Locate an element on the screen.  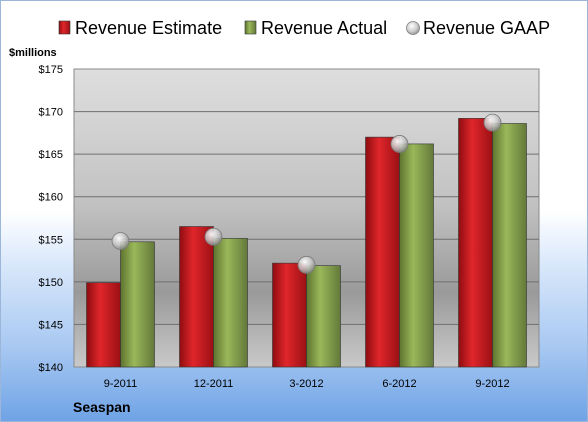
legend-label: Revenue Estimate is located at coordinates (148, 28).